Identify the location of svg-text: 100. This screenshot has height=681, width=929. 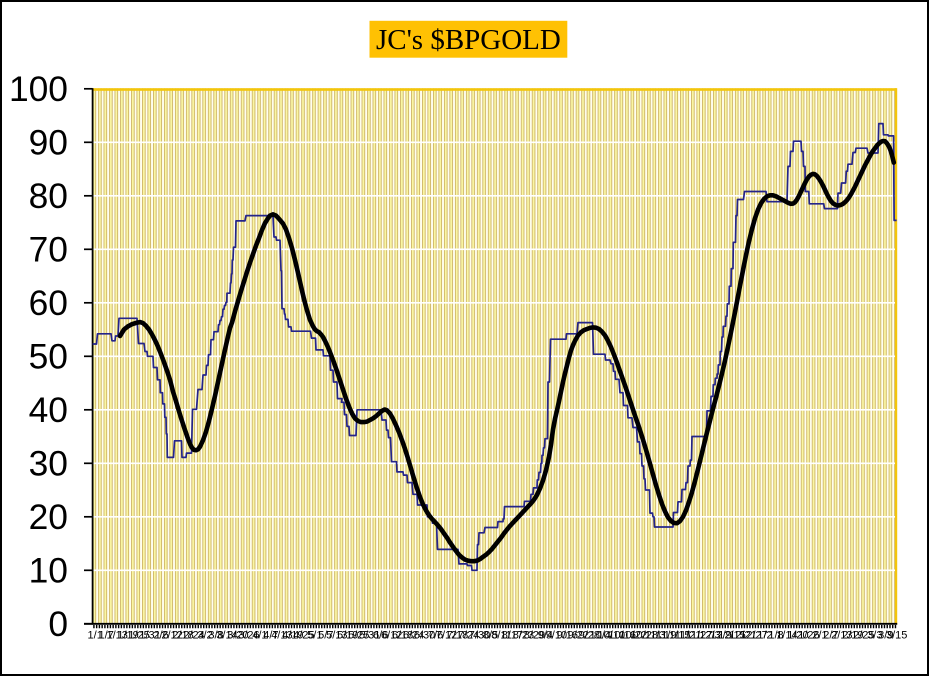
(38, 89).